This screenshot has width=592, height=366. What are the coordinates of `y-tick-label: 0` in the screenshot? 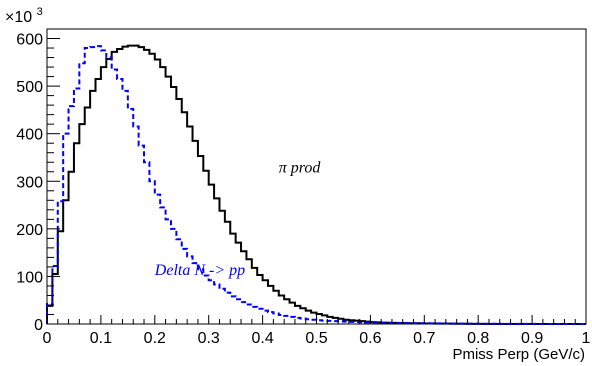 It's located at (38, 325).